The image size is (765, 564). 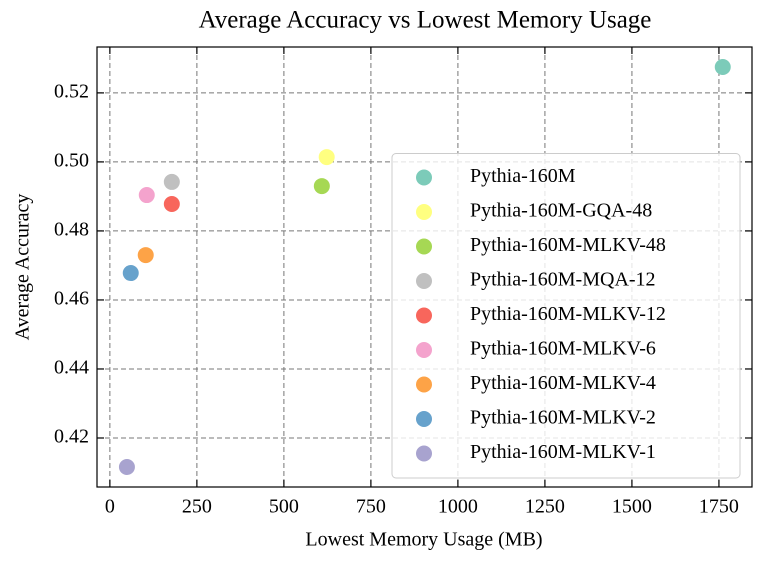 I want to click on y-tick-label: 0.48, so click(x=71, y=230).